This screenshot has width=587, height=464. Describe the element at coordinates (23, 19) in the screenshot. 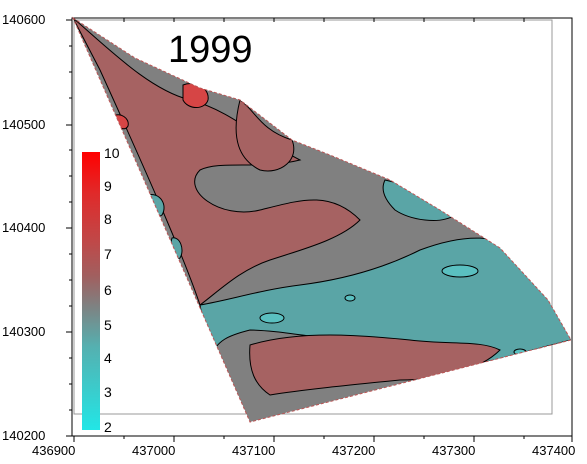

I see `y-tick-140600: 140600` at that location.